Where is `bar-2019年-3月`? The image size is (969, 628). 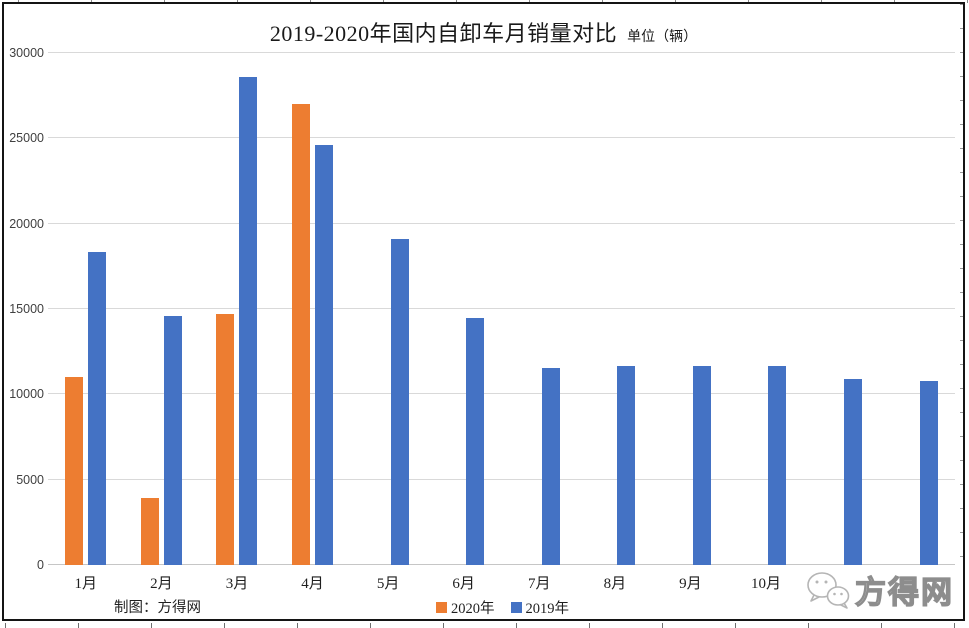 bar-2019年-3月 is located at coordinates (248, 320).